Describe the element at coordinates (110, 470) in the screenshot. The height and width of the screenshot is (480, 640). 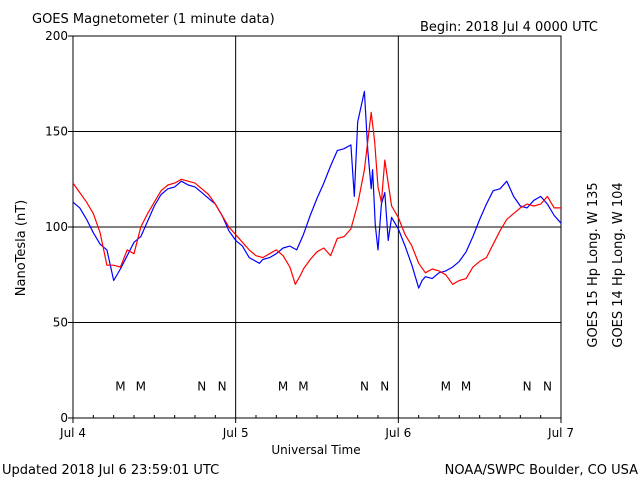
I see `updated-label: Updated 2018 Jul 6 23:59:01 UTC` at that location.